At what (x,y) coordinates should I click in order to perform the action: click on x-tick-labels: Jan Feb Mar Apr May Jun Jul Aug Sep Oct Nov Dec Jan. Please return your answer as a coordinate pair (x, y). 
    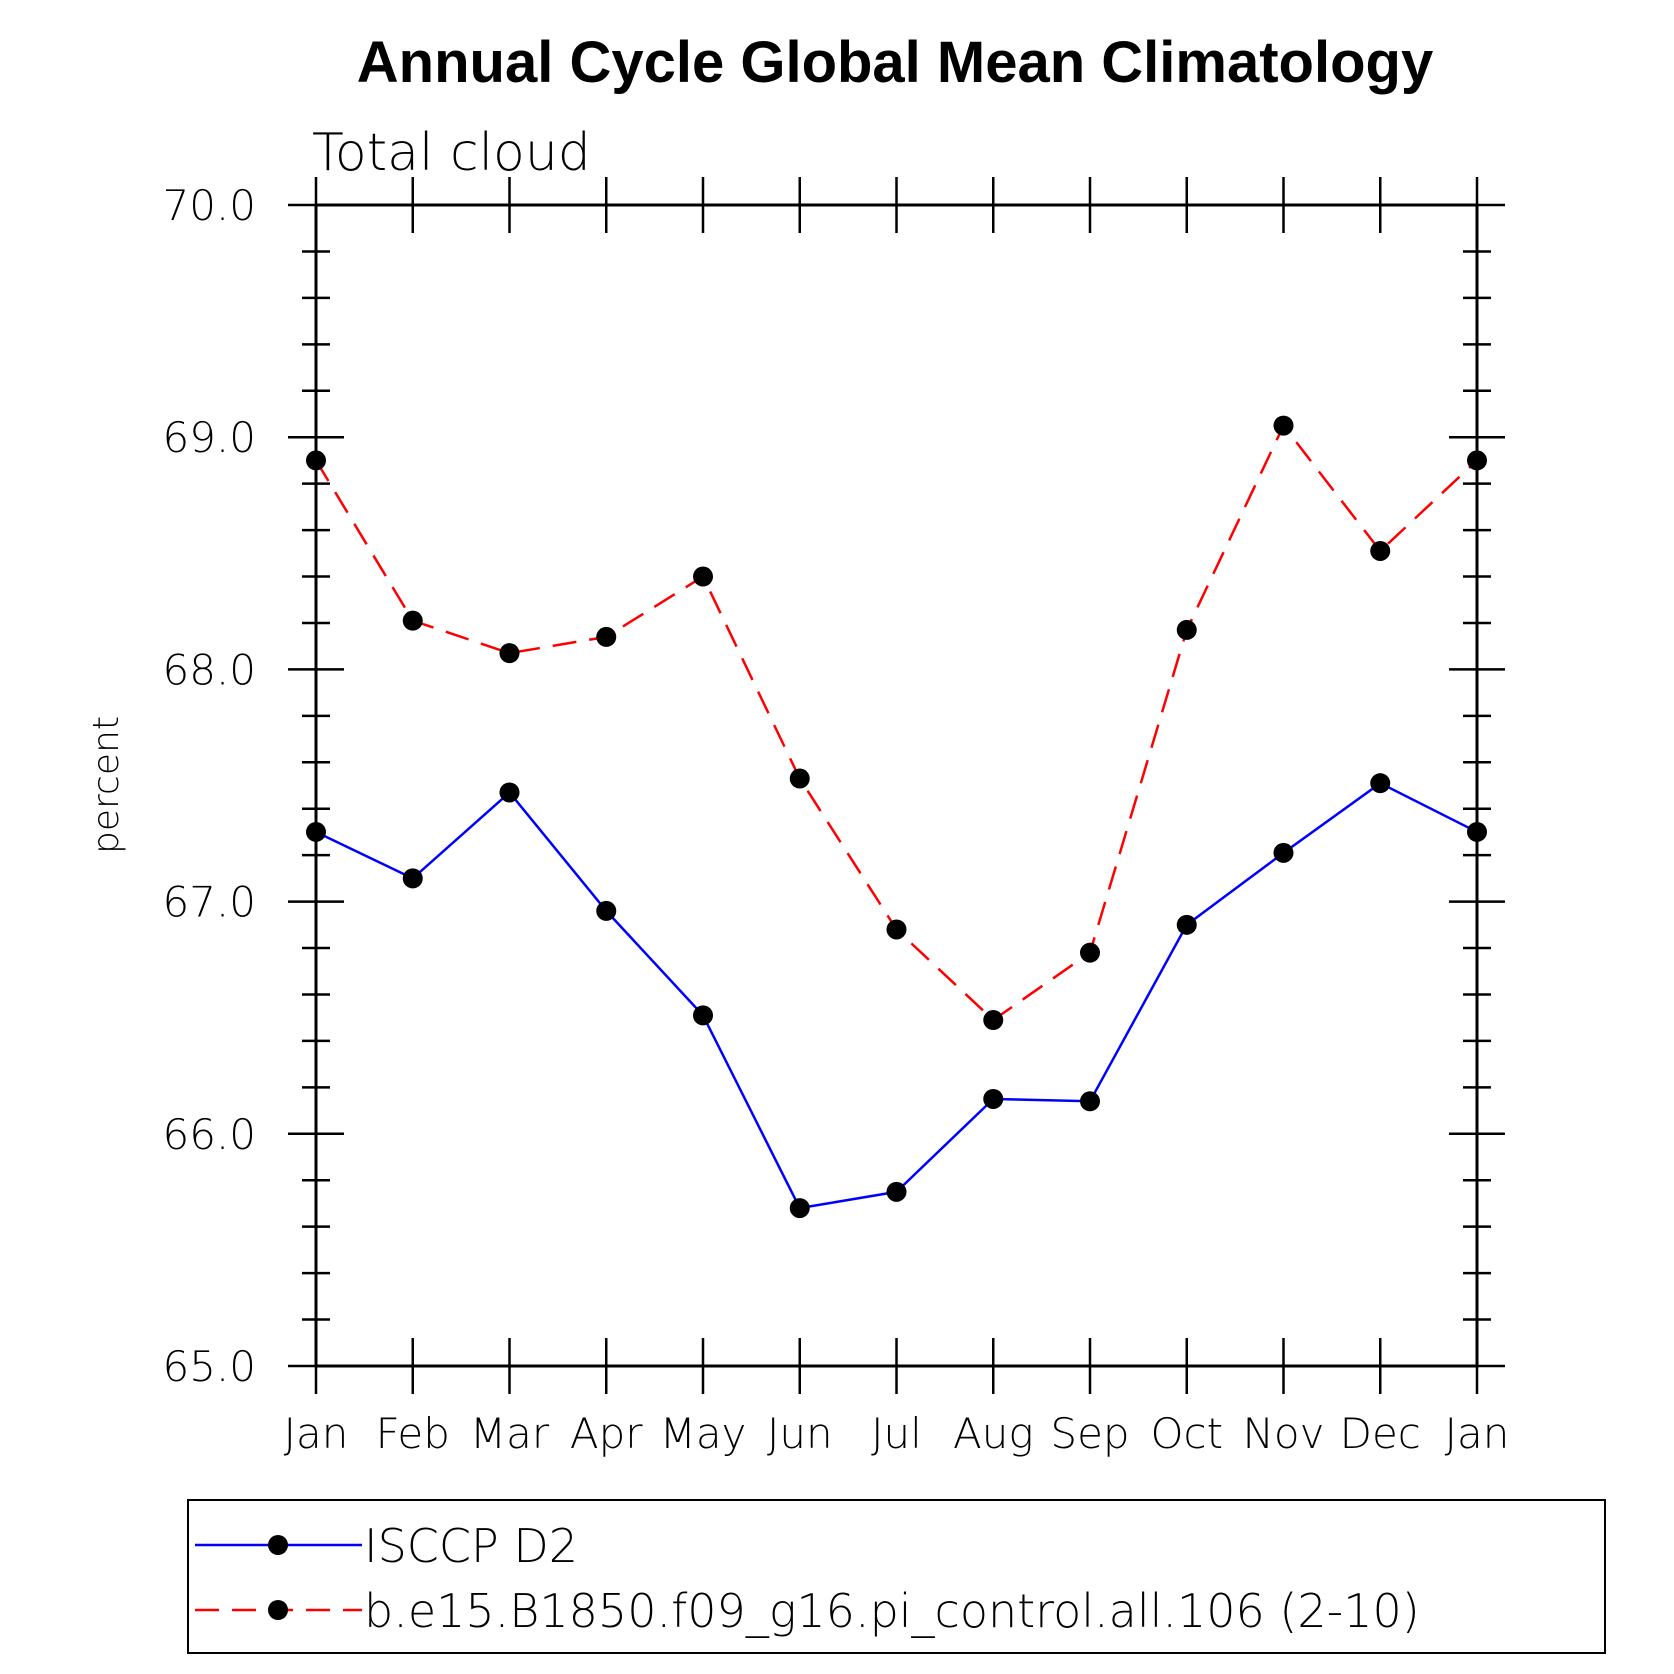
    Looking at the image, I should click on (897, 1433).